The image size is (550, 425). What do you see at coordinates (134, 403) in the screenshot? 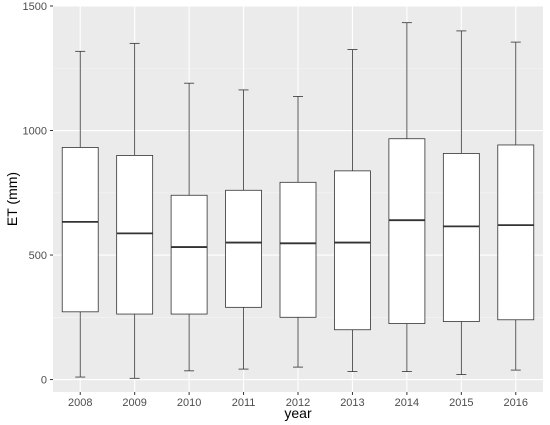
I see `x-tick-label: 2009` at bounding box center [134, 403].